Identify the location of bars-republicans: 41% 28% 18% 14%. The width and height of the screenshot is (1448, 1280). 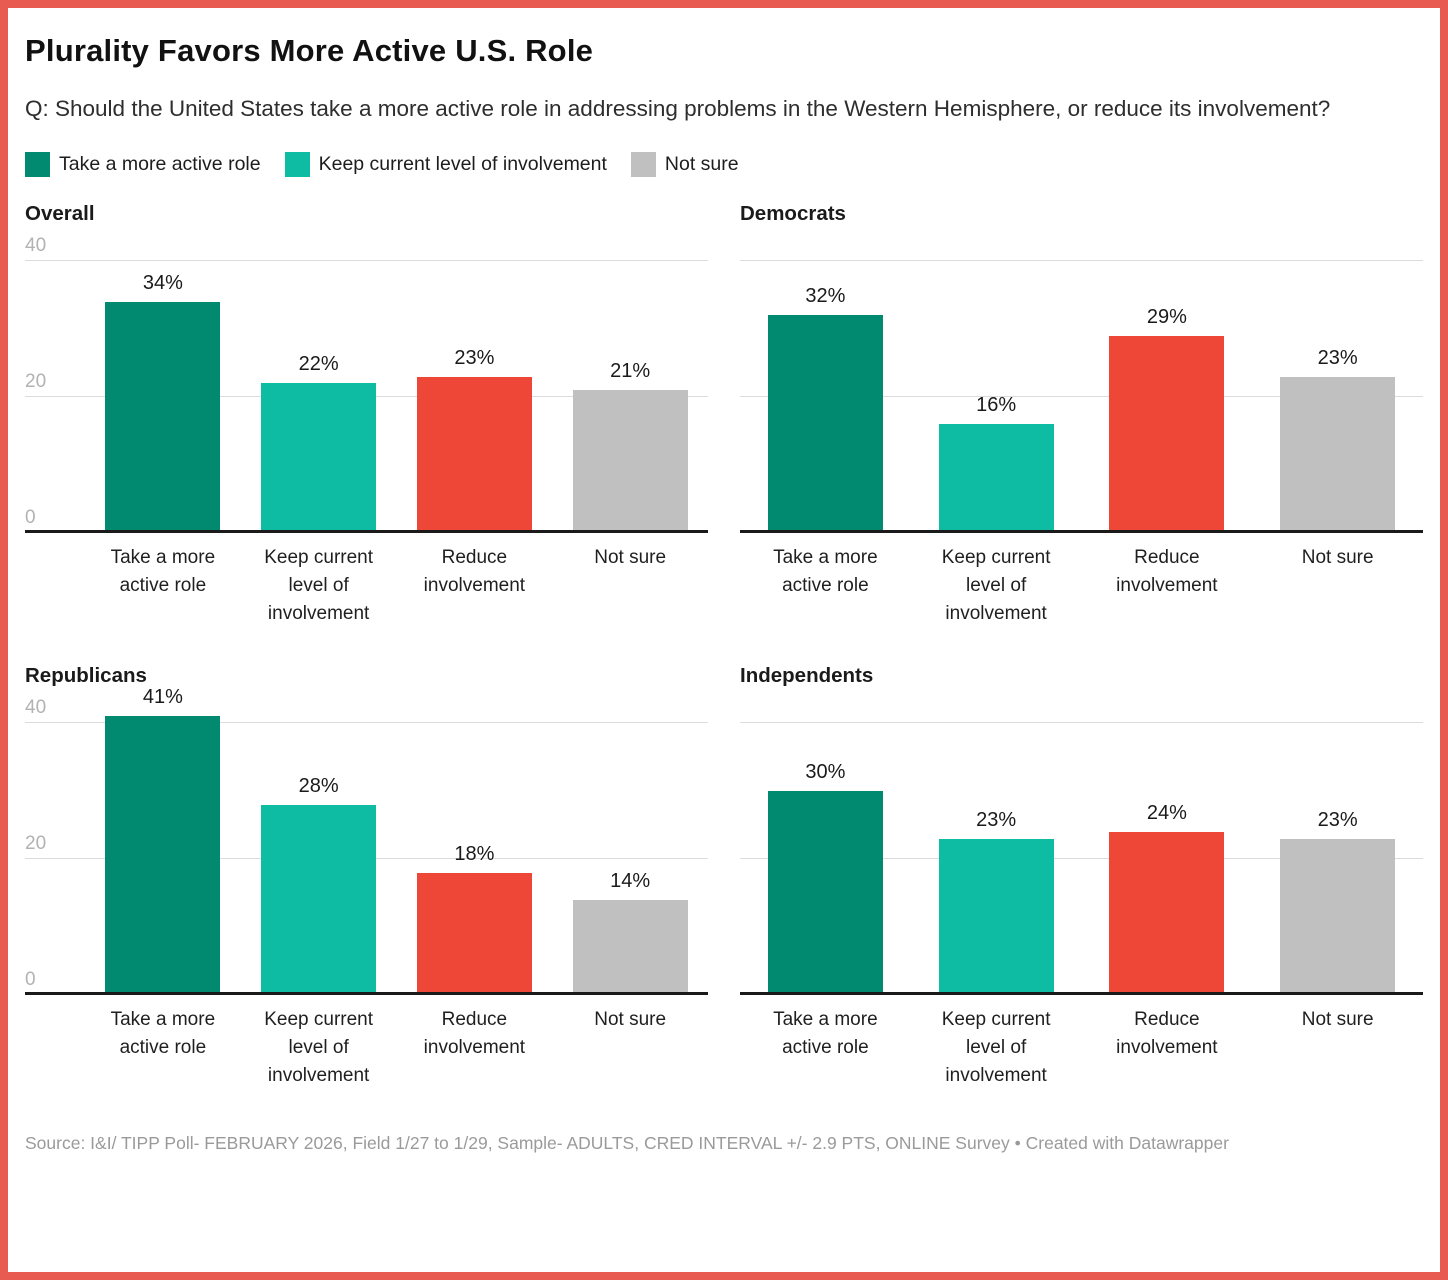
(366, 840).